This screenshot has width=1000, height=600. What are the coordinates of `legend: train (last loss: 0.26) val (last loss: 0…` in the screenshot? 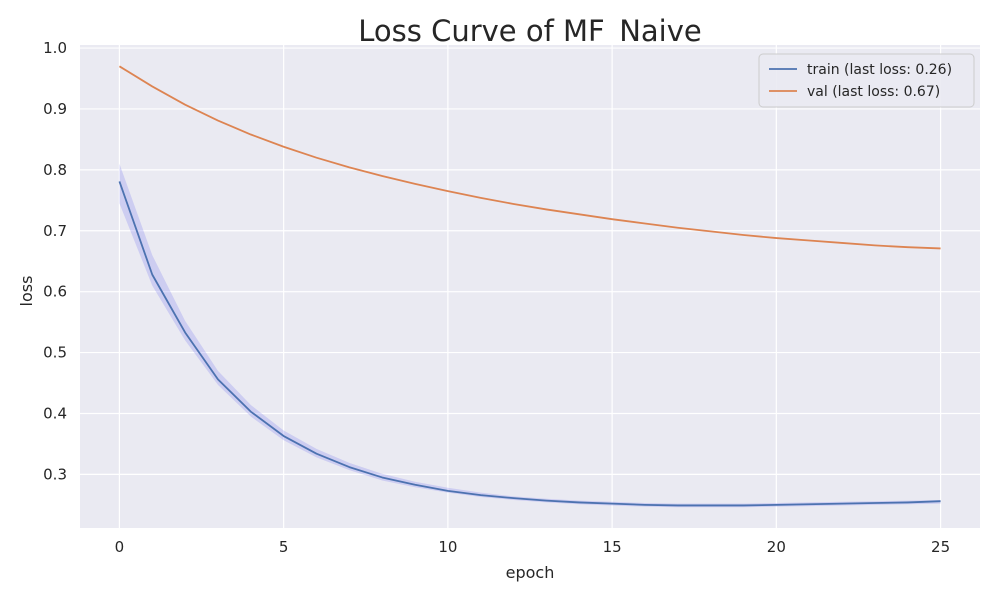 It's located at (866, 80).